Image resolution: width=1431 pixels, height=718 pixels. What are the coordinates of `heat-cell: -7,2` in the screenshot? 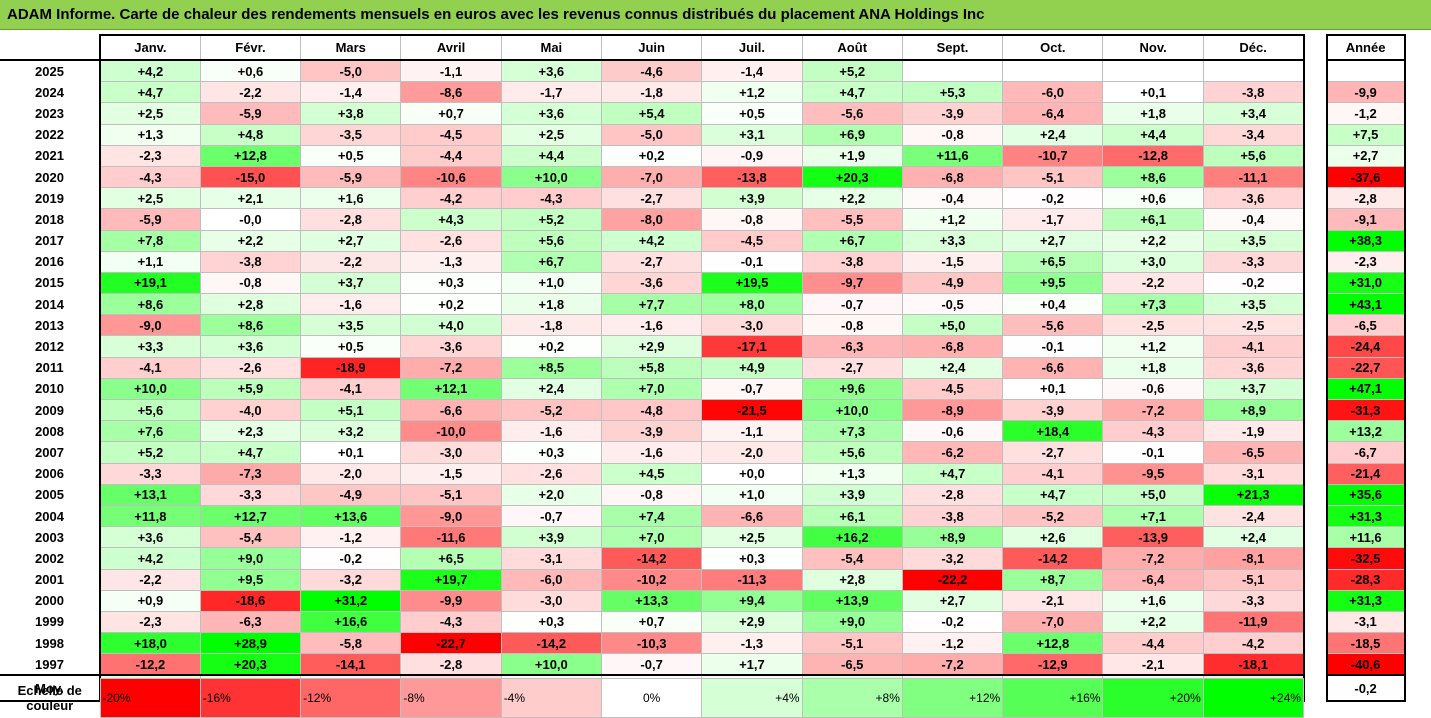 It's located at (451, 367).